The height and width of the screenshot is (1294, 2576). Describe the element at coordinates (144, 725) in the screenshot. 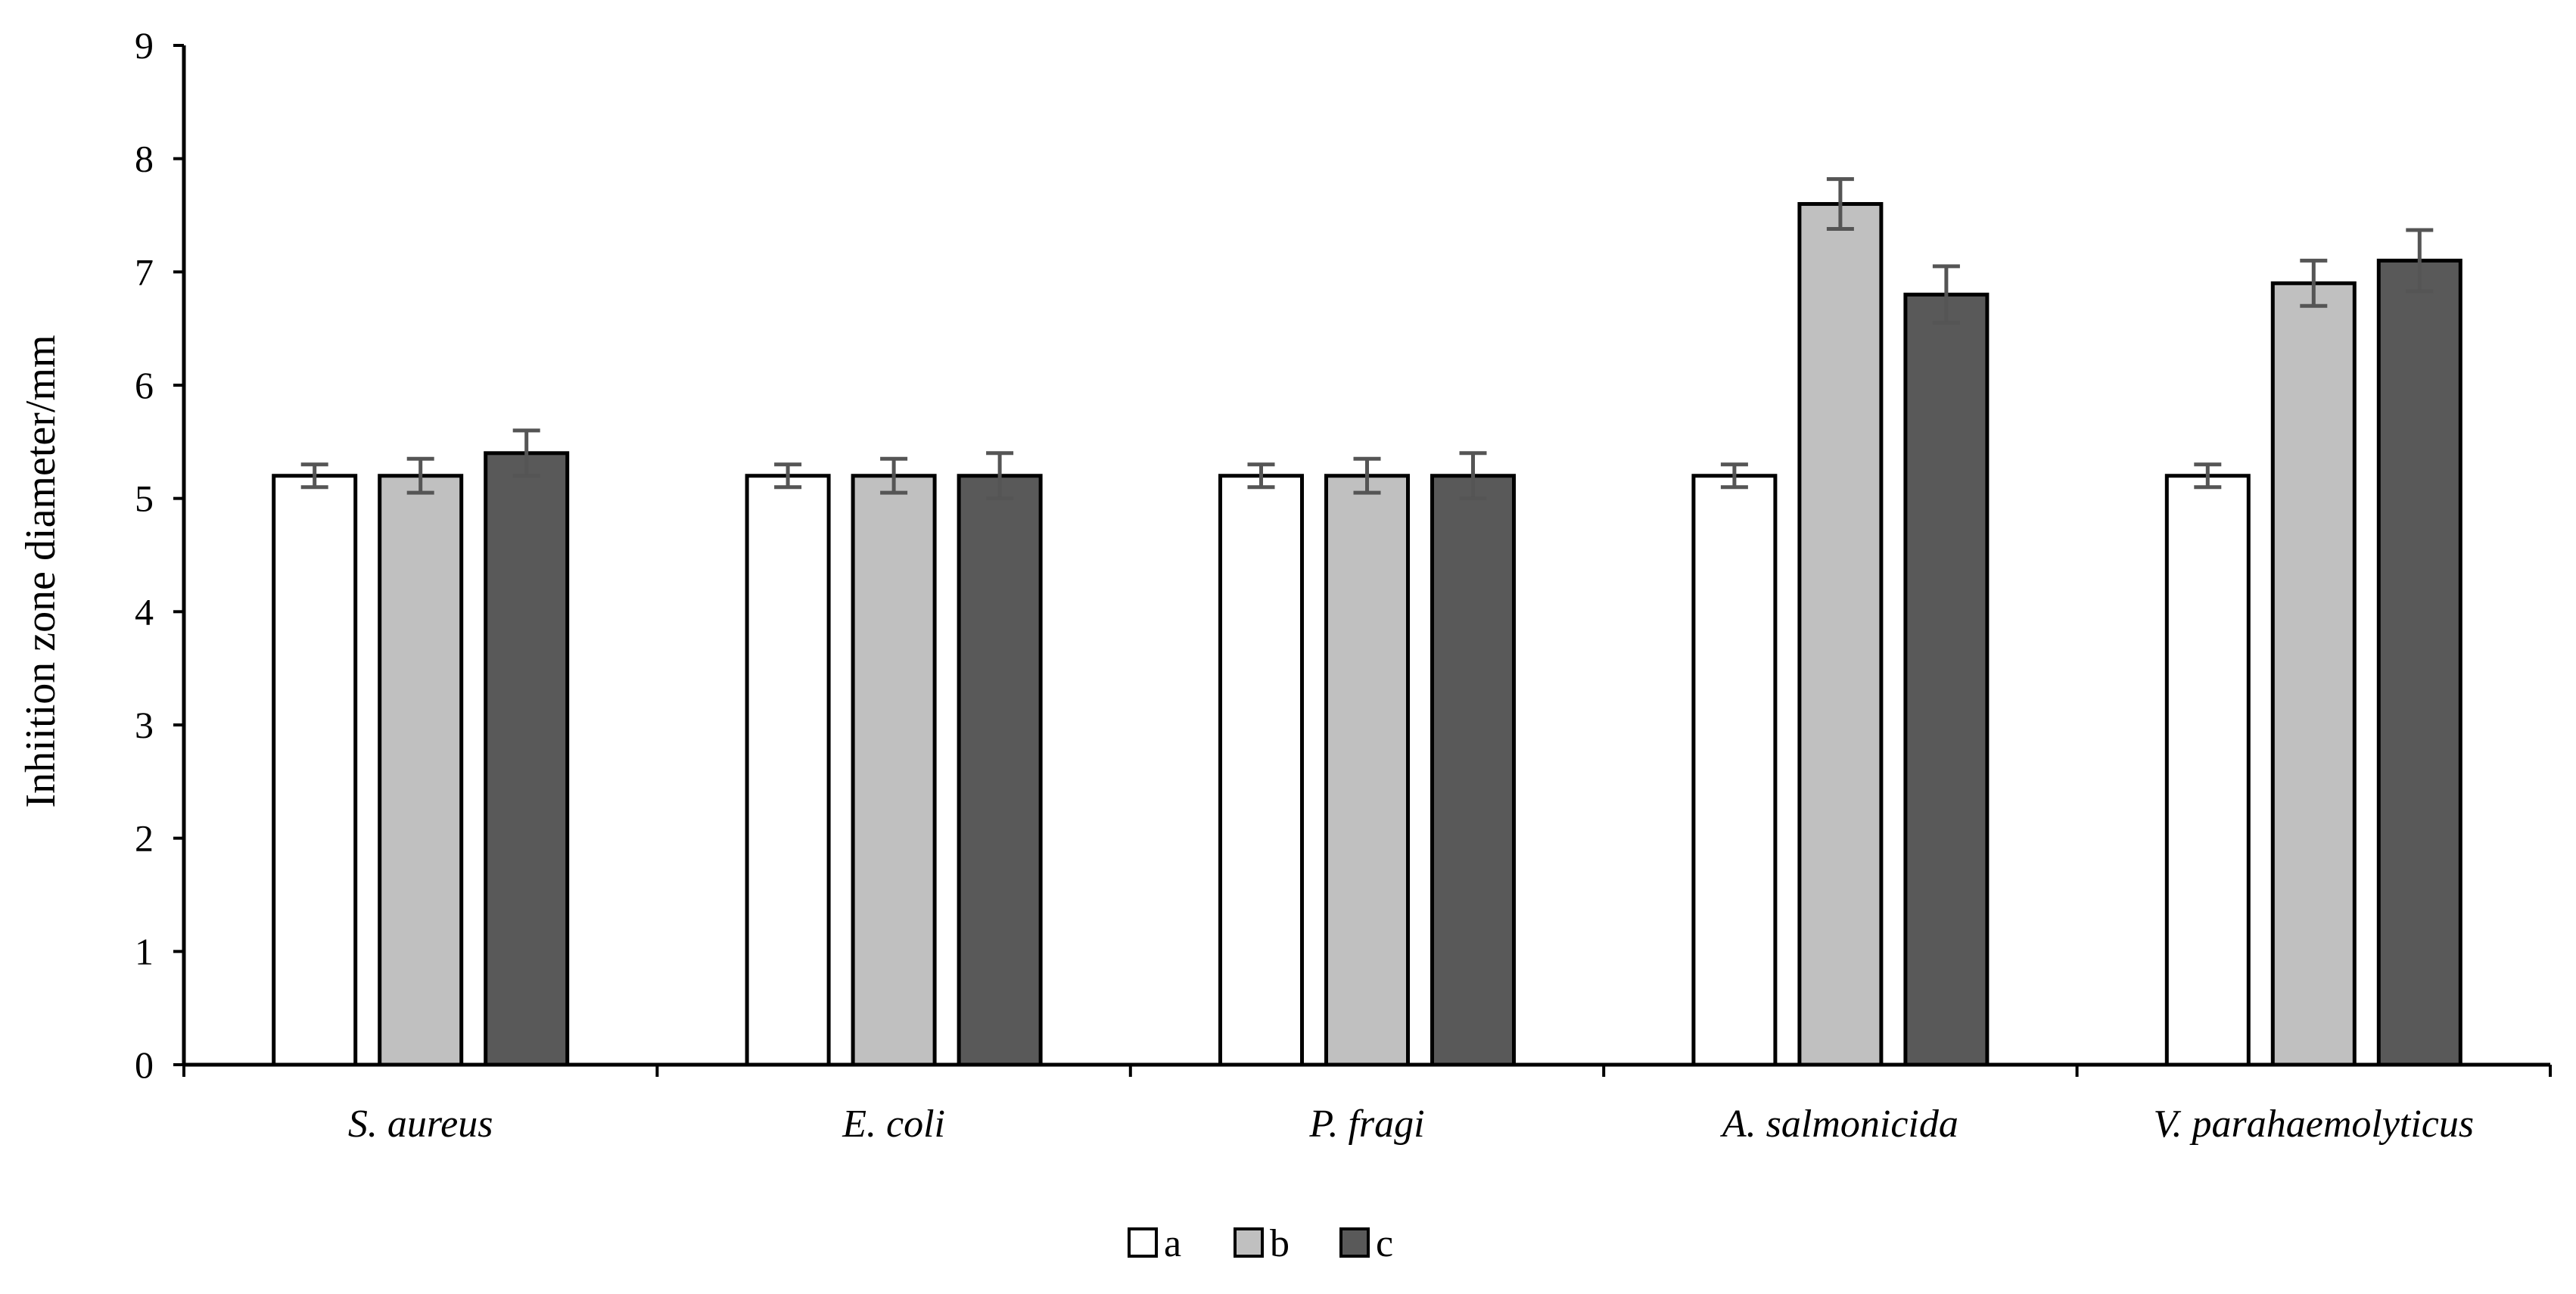

I see `y-tick-label: 3` at that location.